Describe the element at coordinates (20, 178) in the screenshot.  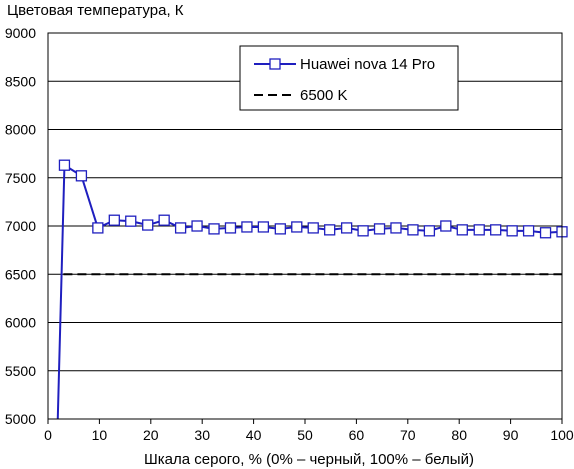
I see `y-tick-label: 7500` at that location.